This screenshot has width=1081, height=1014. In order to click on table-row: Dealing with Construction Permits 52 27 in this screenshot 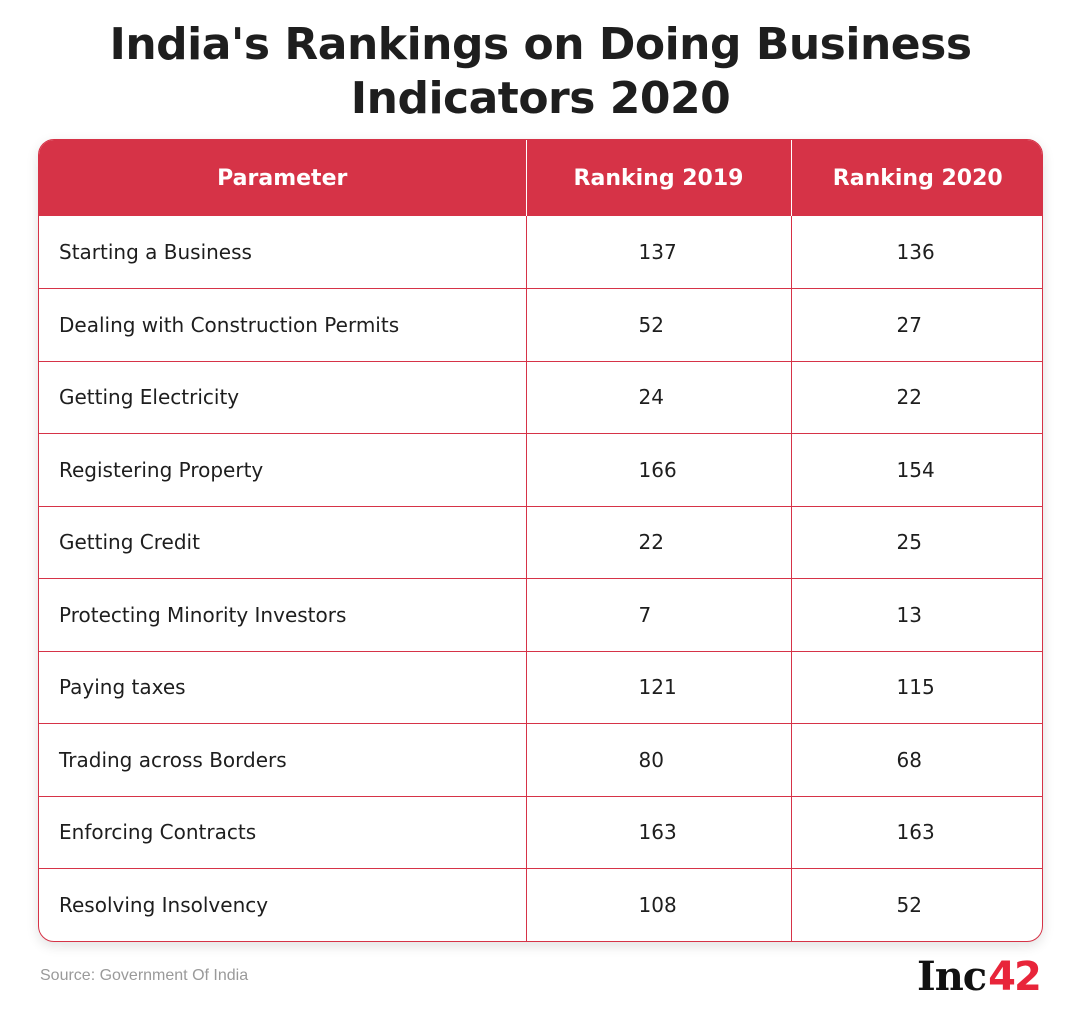, I will do `click(540, 324)`.